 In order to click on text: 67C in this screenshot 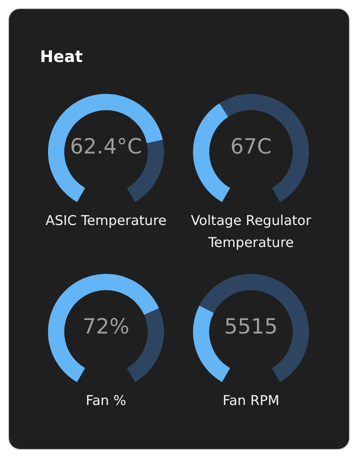, I will do `click(251, 146)`.